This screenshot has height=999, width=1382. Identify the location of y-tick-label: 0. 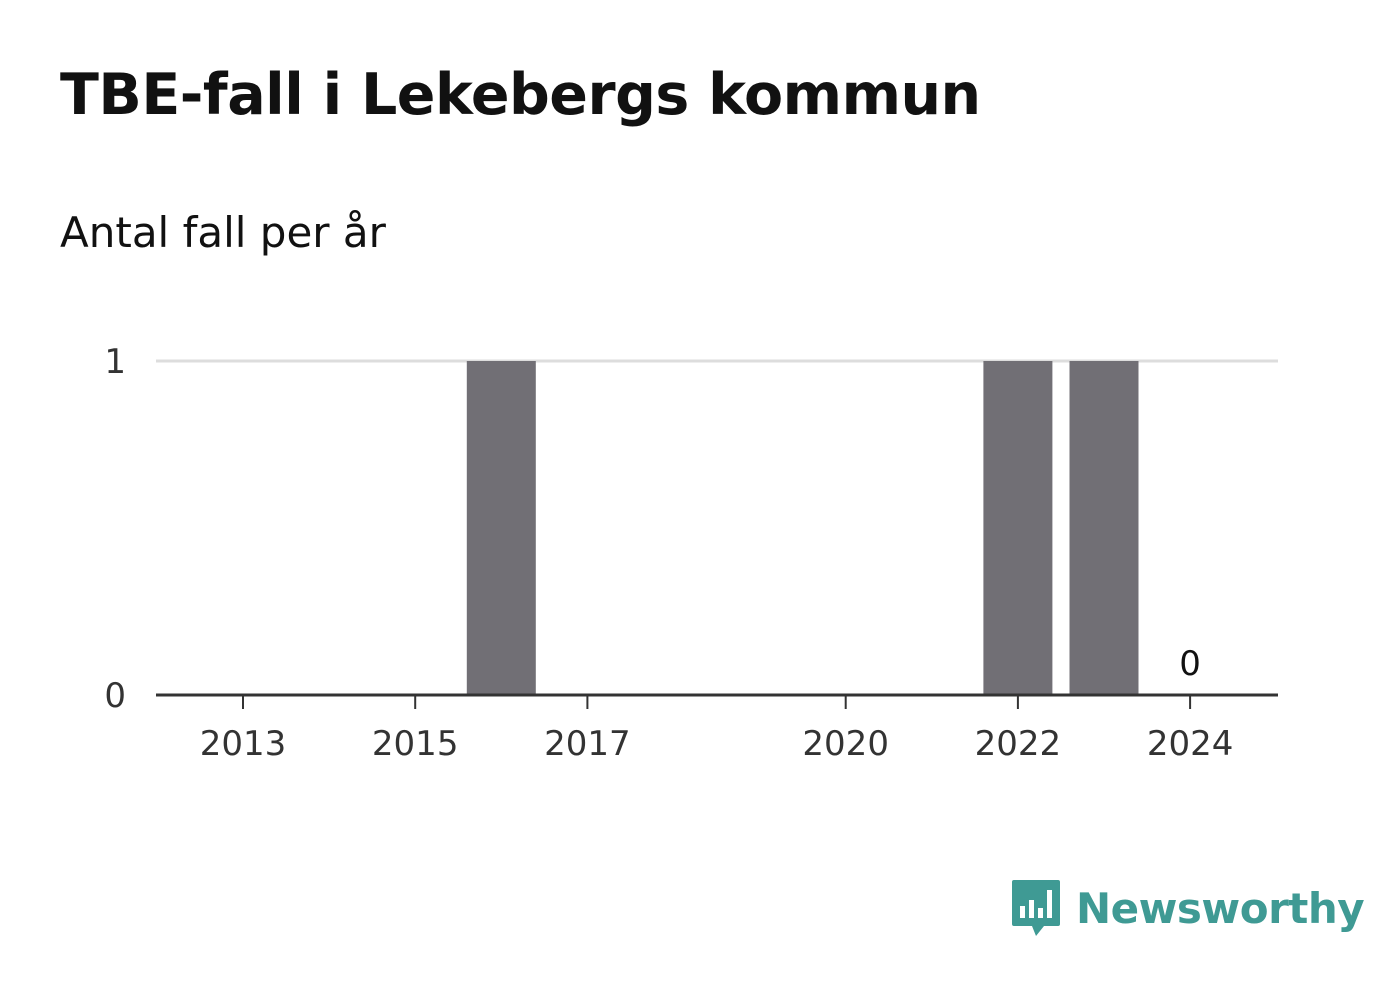
(115, 696).